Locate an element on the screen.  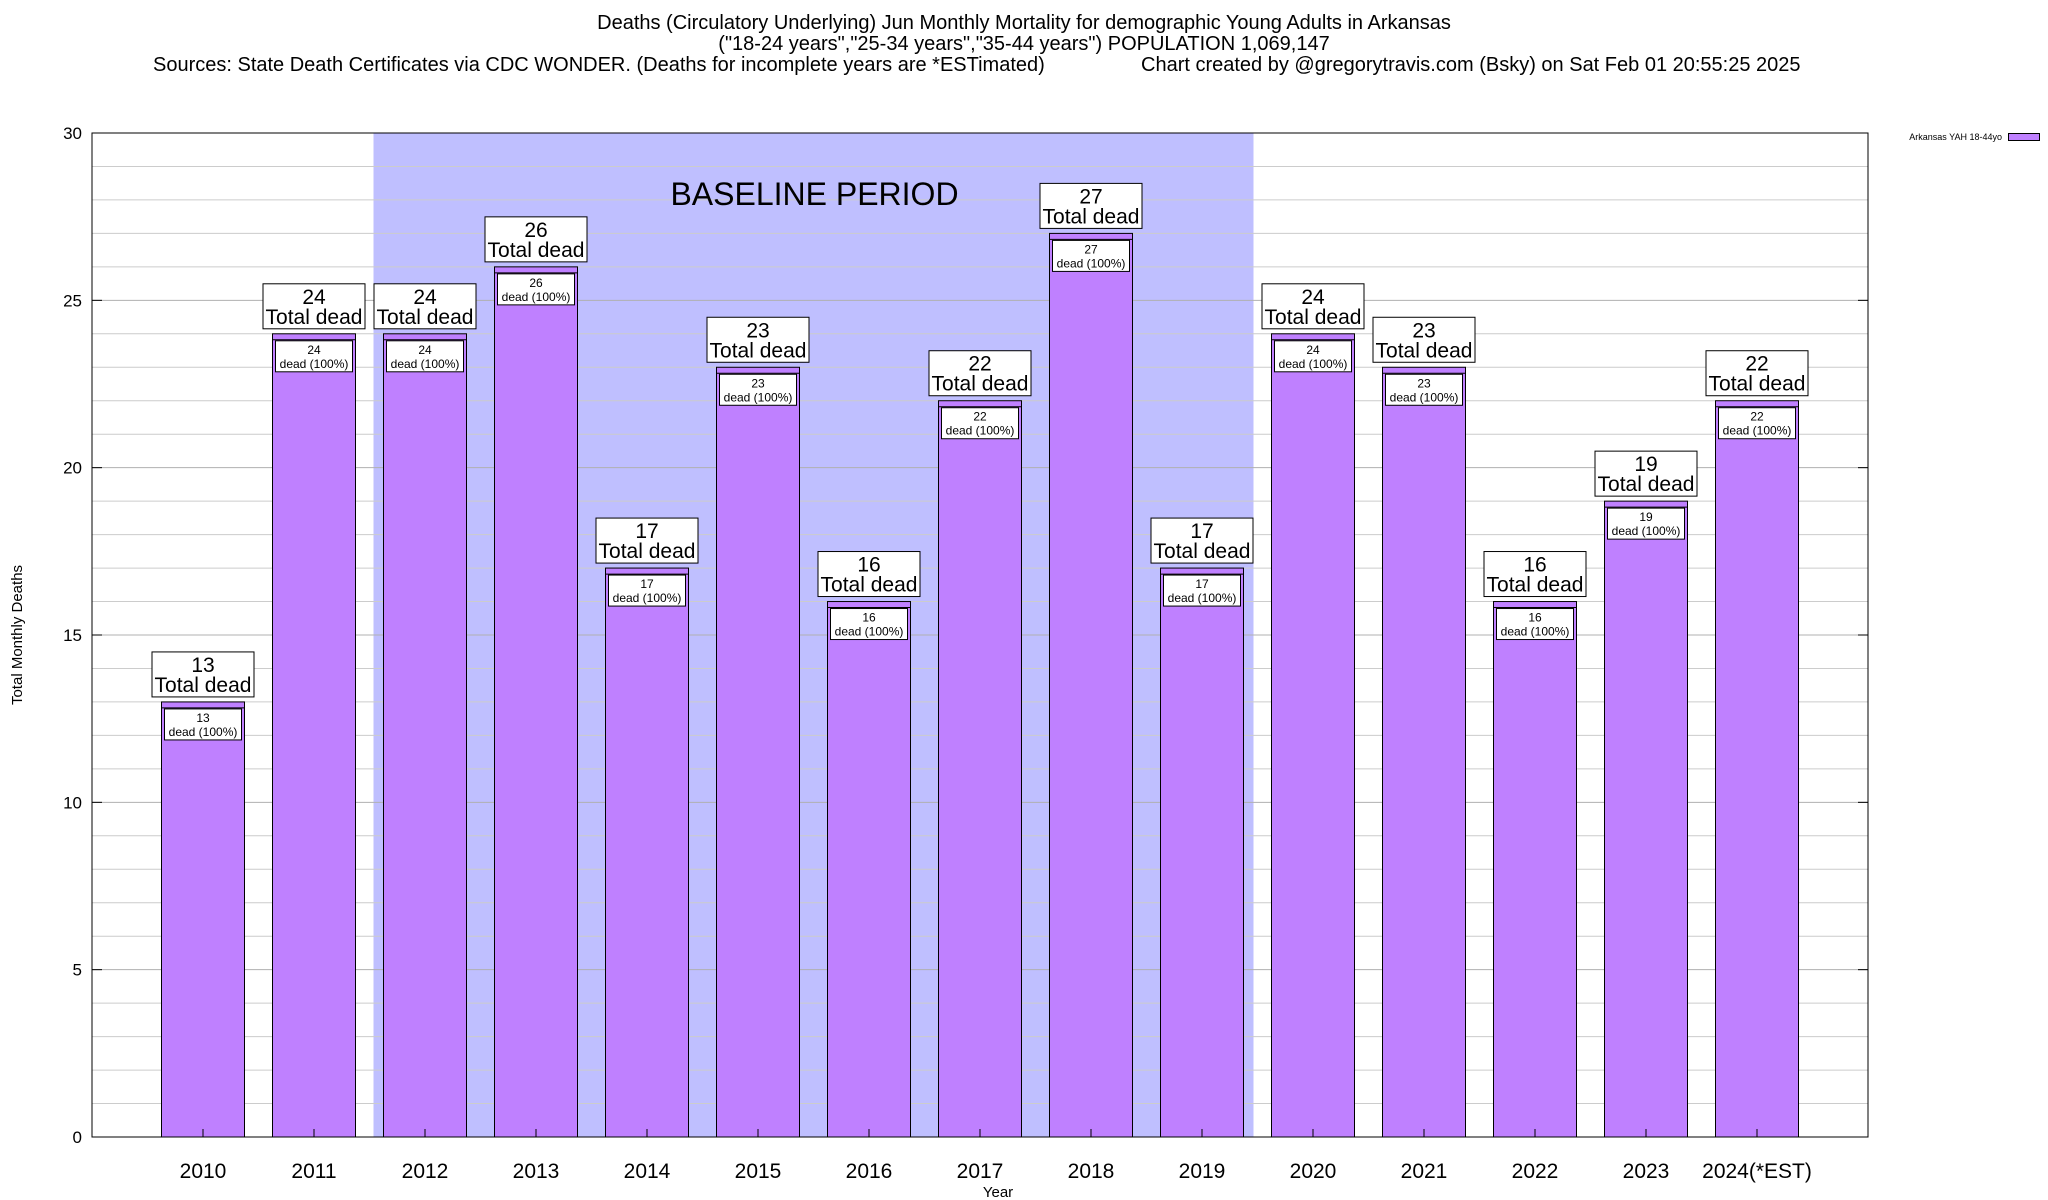
legend-swatch is located at coordinates (2024, 137).